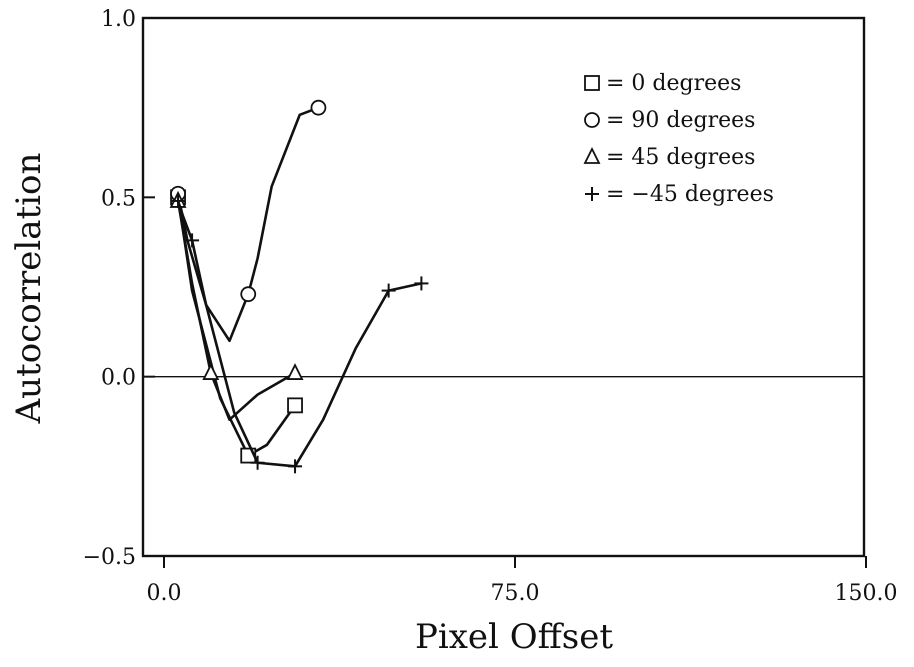 The image size is (914, 667). What do you see at coordinates (592, 155) in the screenshot?
I see `legend-marker-triangle` at bounding box center [592, 155].